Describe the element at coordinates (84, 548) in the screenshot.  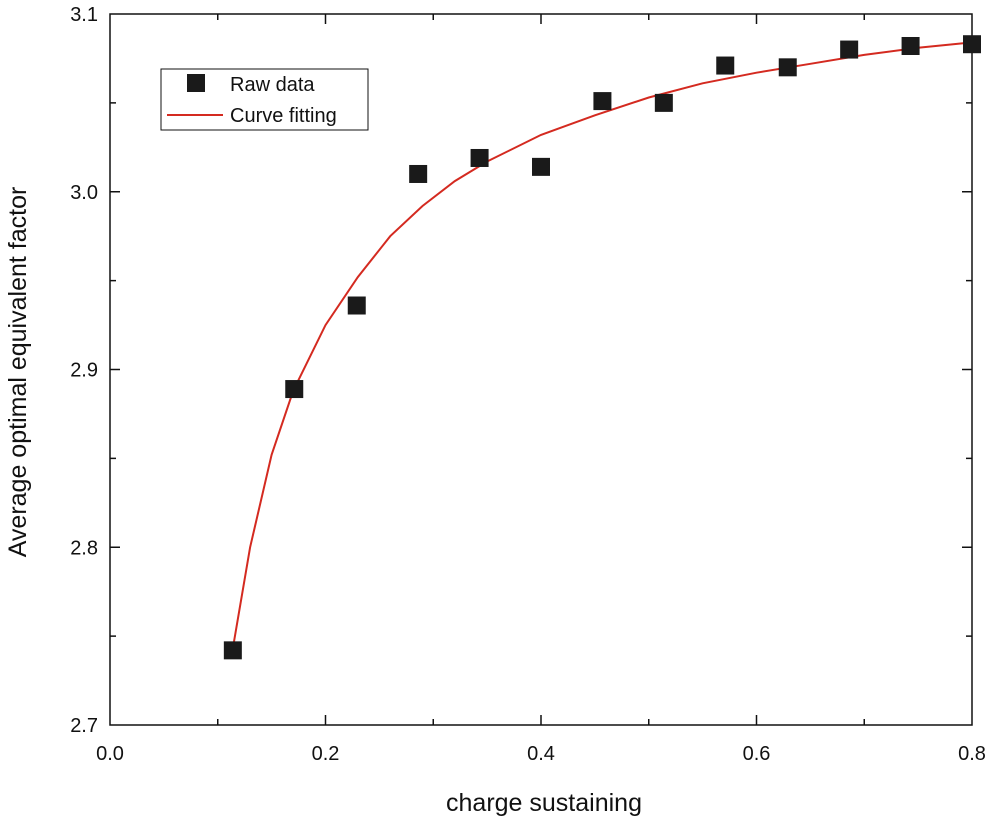
I see `y-tick-label: 2.8` at that location.